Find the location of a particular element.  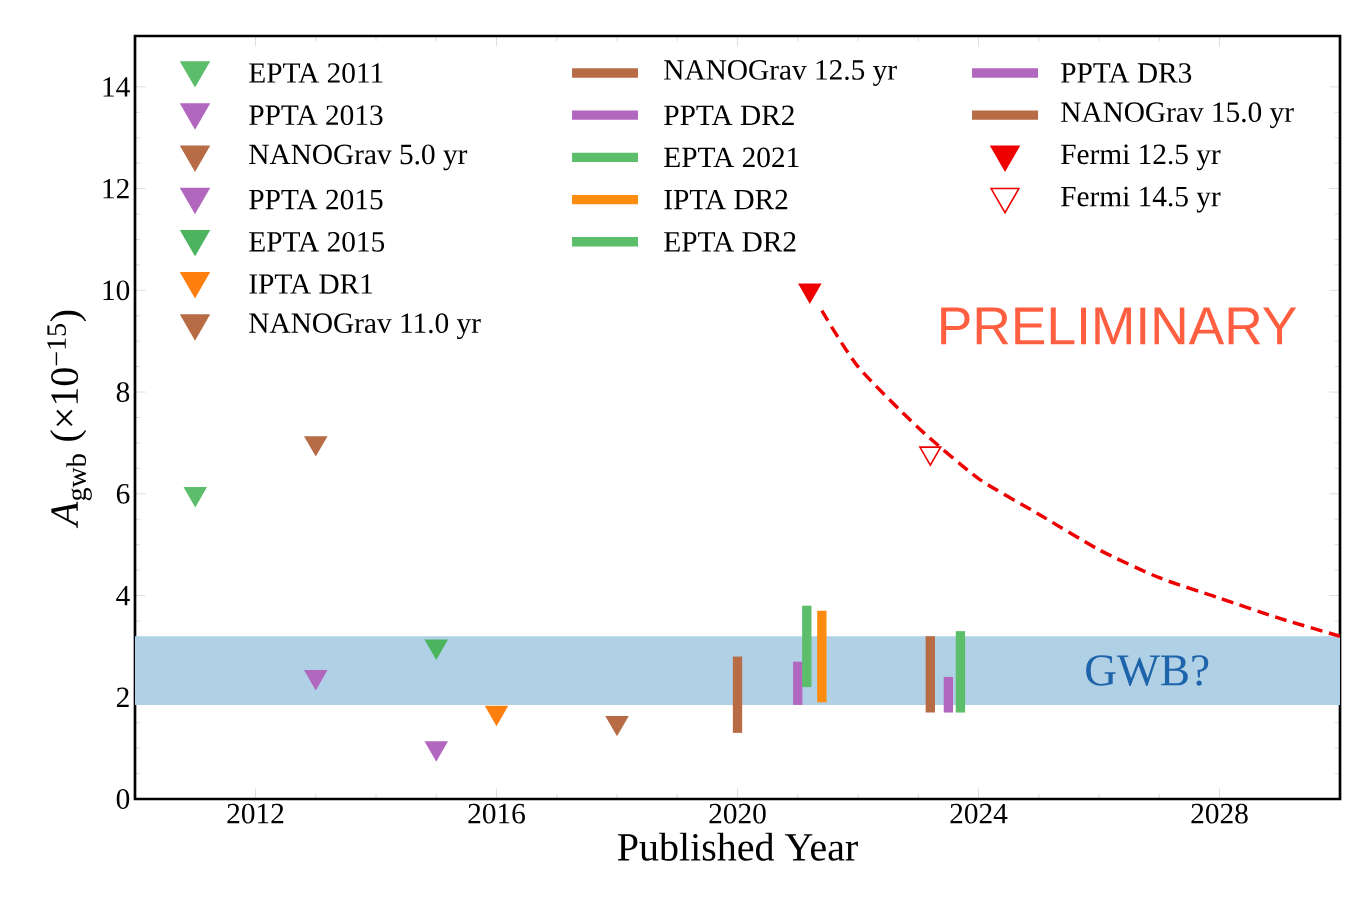

legend-label: NANOGrav 15.0 yr is located at coordinates (1177, 115).